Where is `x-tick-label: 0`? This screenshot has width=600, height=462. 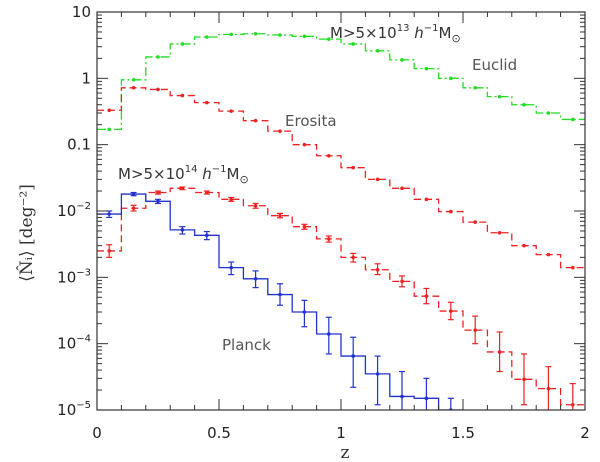
x-tick-label: 0 is located at coordinates (97, 433).